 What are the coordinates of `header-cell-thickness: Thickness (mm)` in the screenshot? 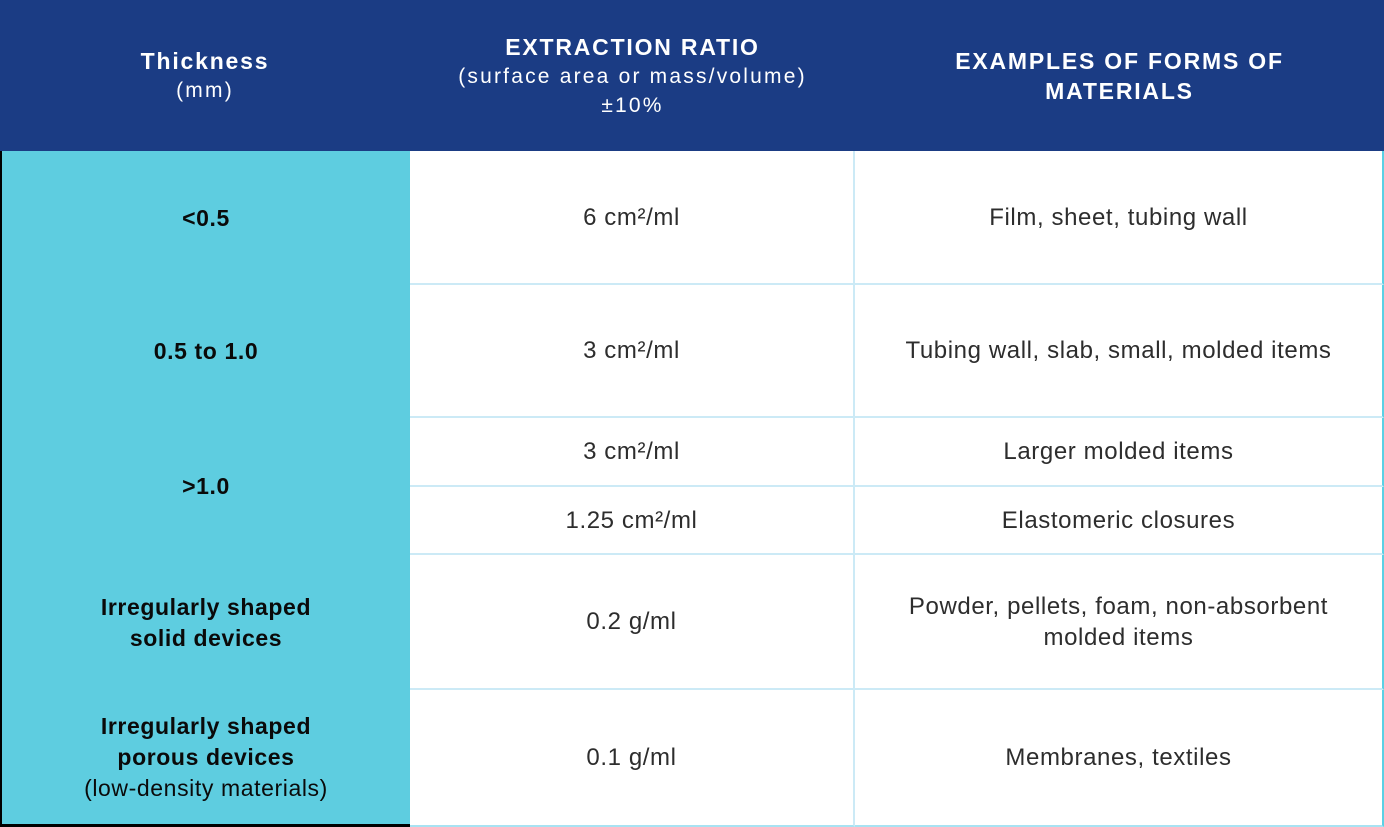 It's located at (205, 75).